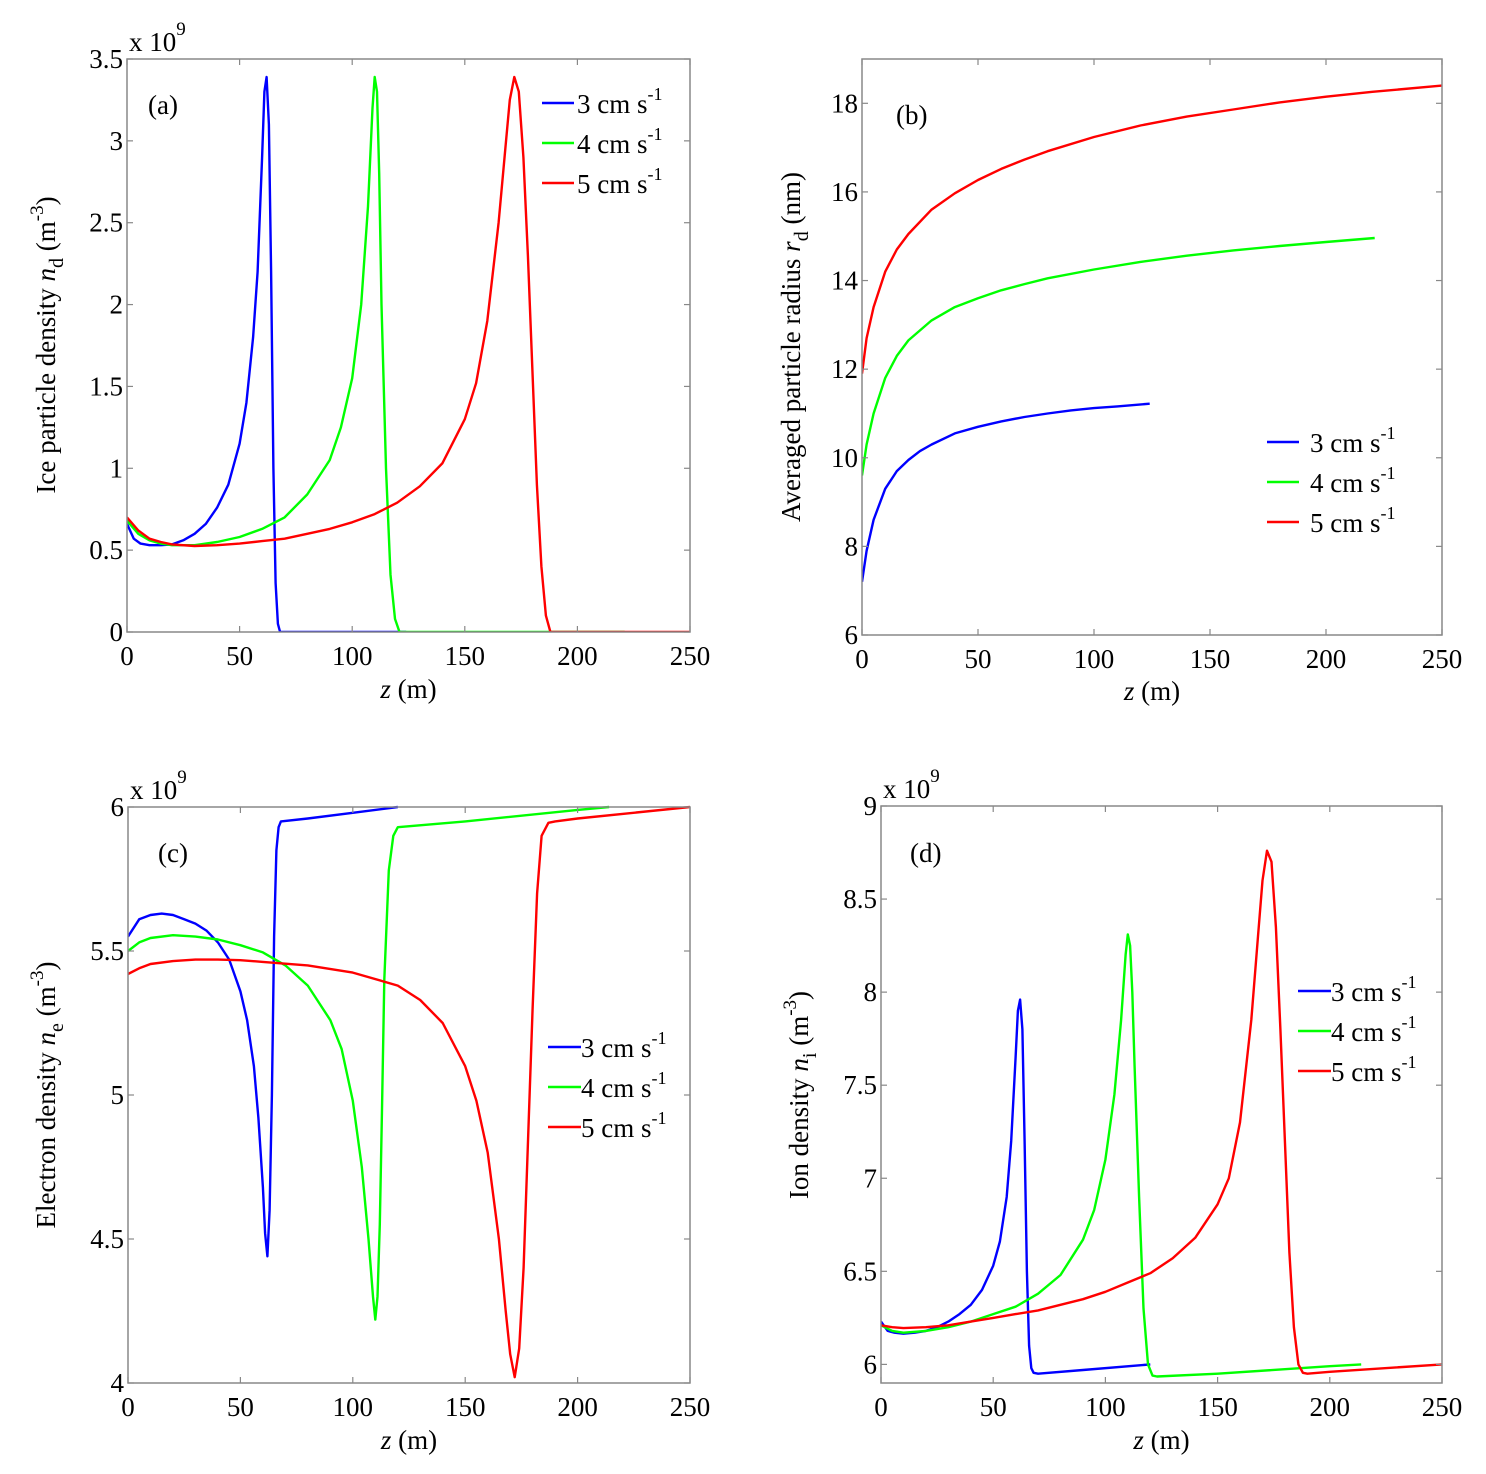 This screenshot has width=1486, height=1474. I want to click on y-tick-label: 0, so click(117, 632).